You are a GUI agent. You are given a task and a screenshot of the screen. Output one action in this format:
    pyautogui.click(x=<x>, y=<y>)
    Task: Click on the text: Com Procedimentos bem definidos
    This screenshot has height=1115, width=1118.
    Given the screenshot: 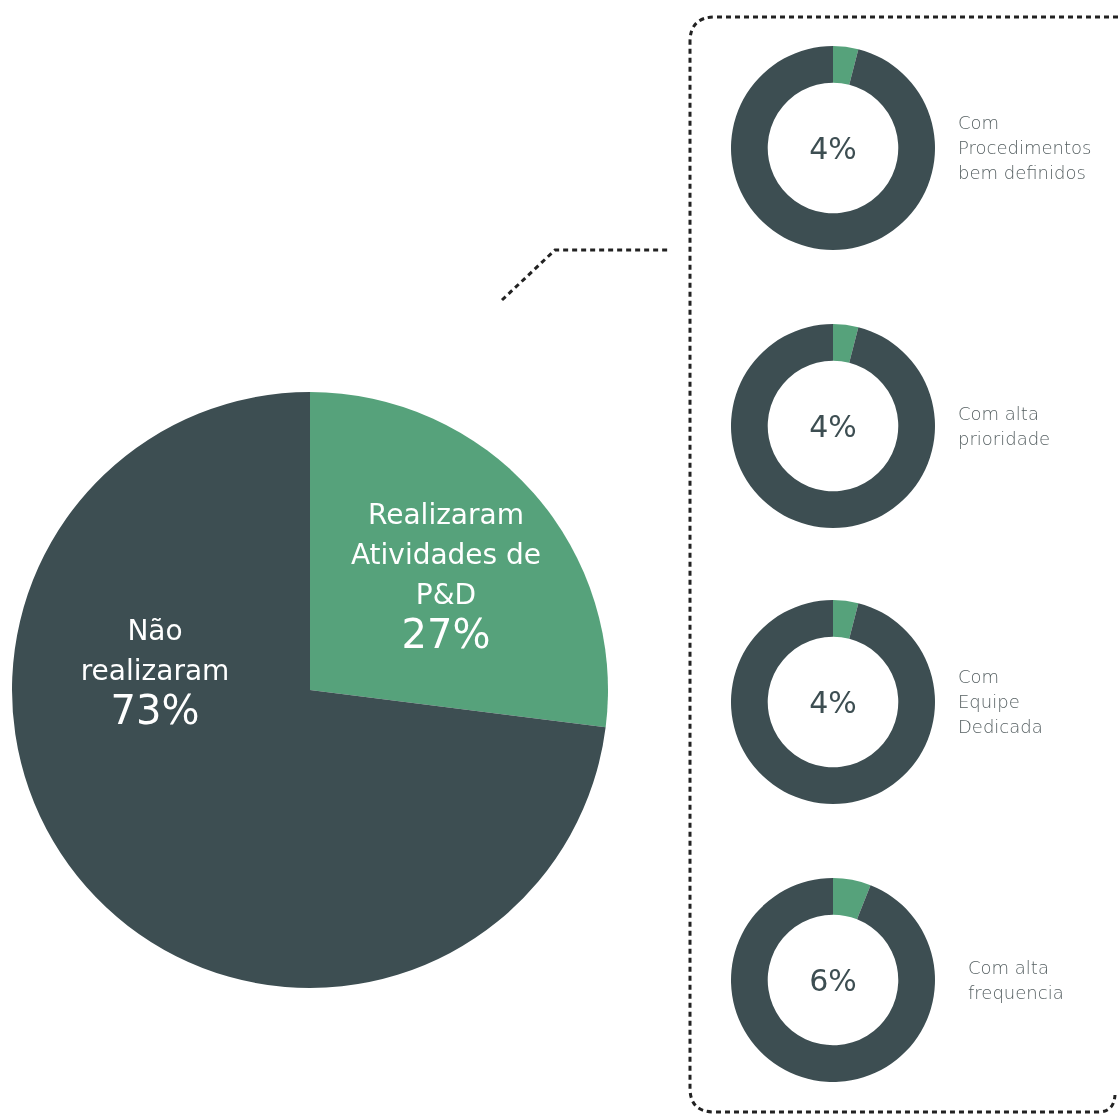 What is the action you would take?
    pyautogui.click(x=1025, y=147)
    